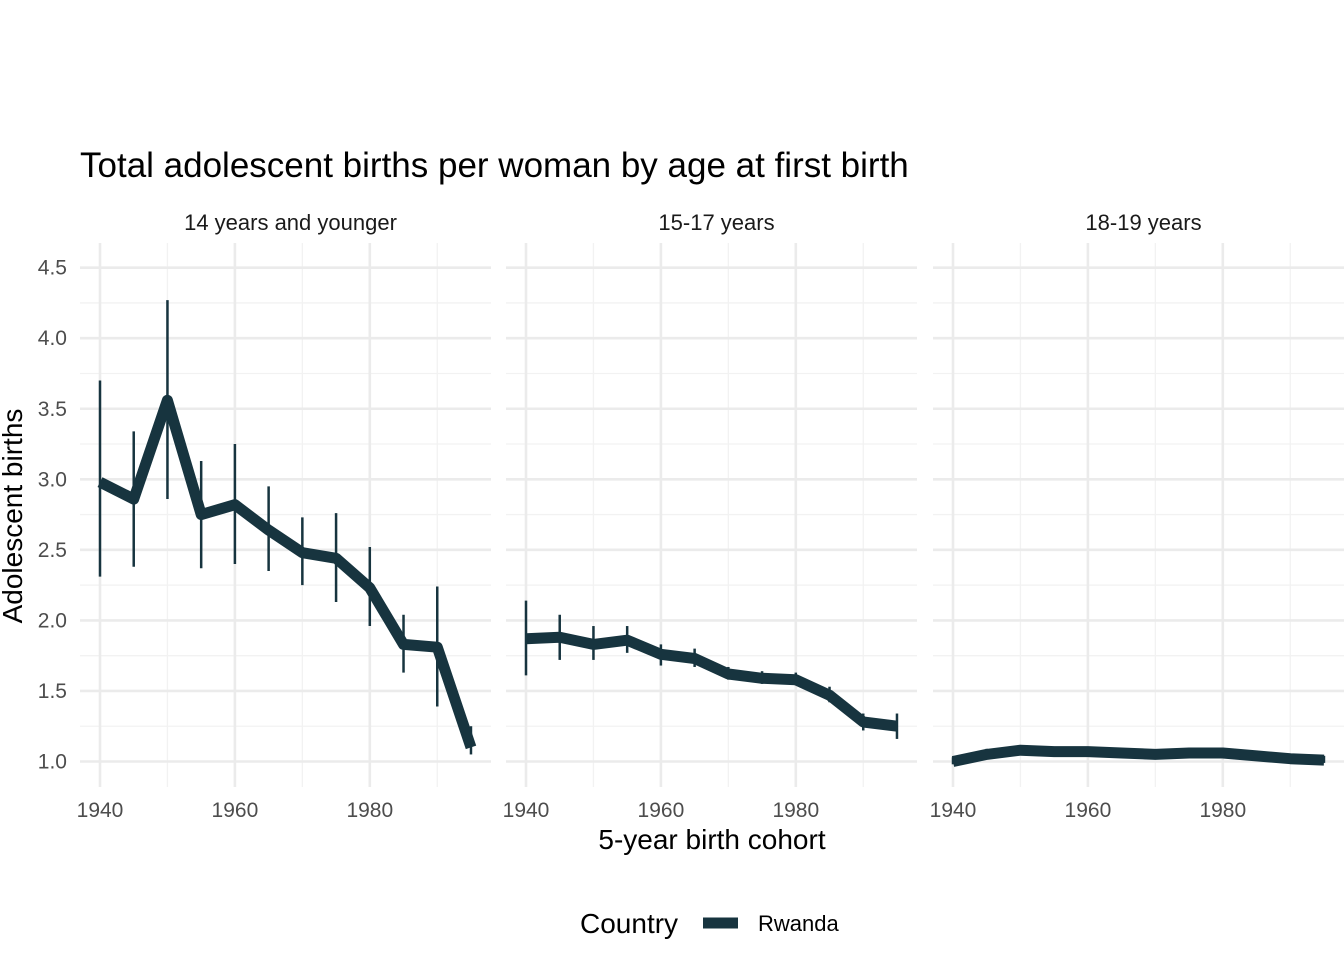 Image resolution: width=1344 pixels, height=960 pixels. I want to click on facet-label: 14 years and younger, so click(290, 222).